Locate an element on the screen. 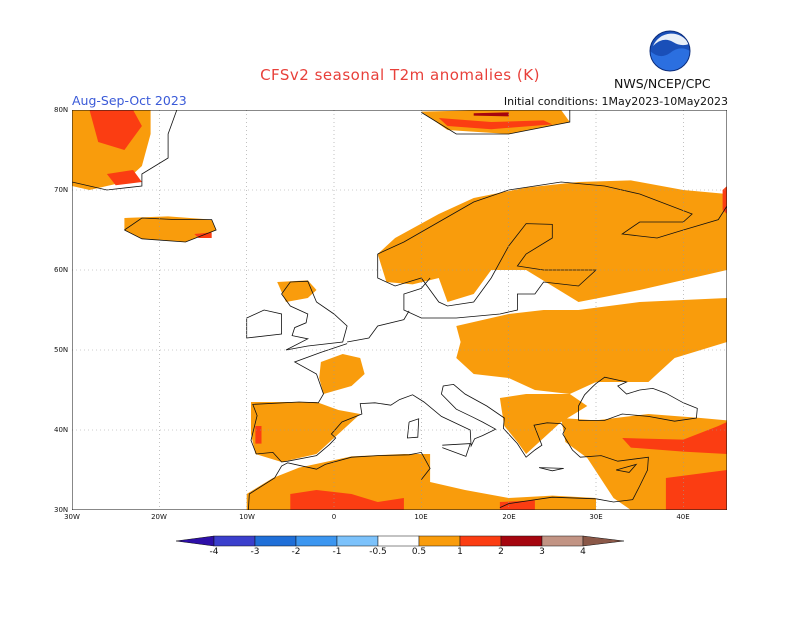  coastline-greenland is located at coordinates (125, 150).